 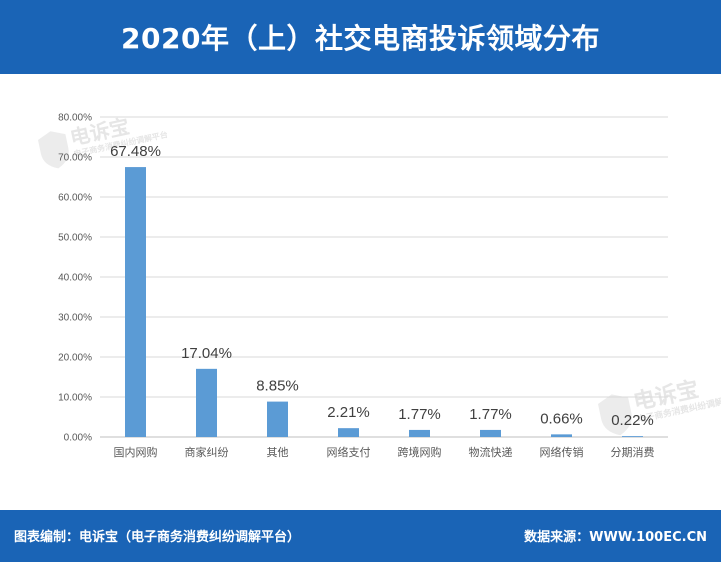 What do you see at coordinates (75, 318) in the screenshot?
I see `y-tick-label: 30.00%` at bounding box center [75, 318].